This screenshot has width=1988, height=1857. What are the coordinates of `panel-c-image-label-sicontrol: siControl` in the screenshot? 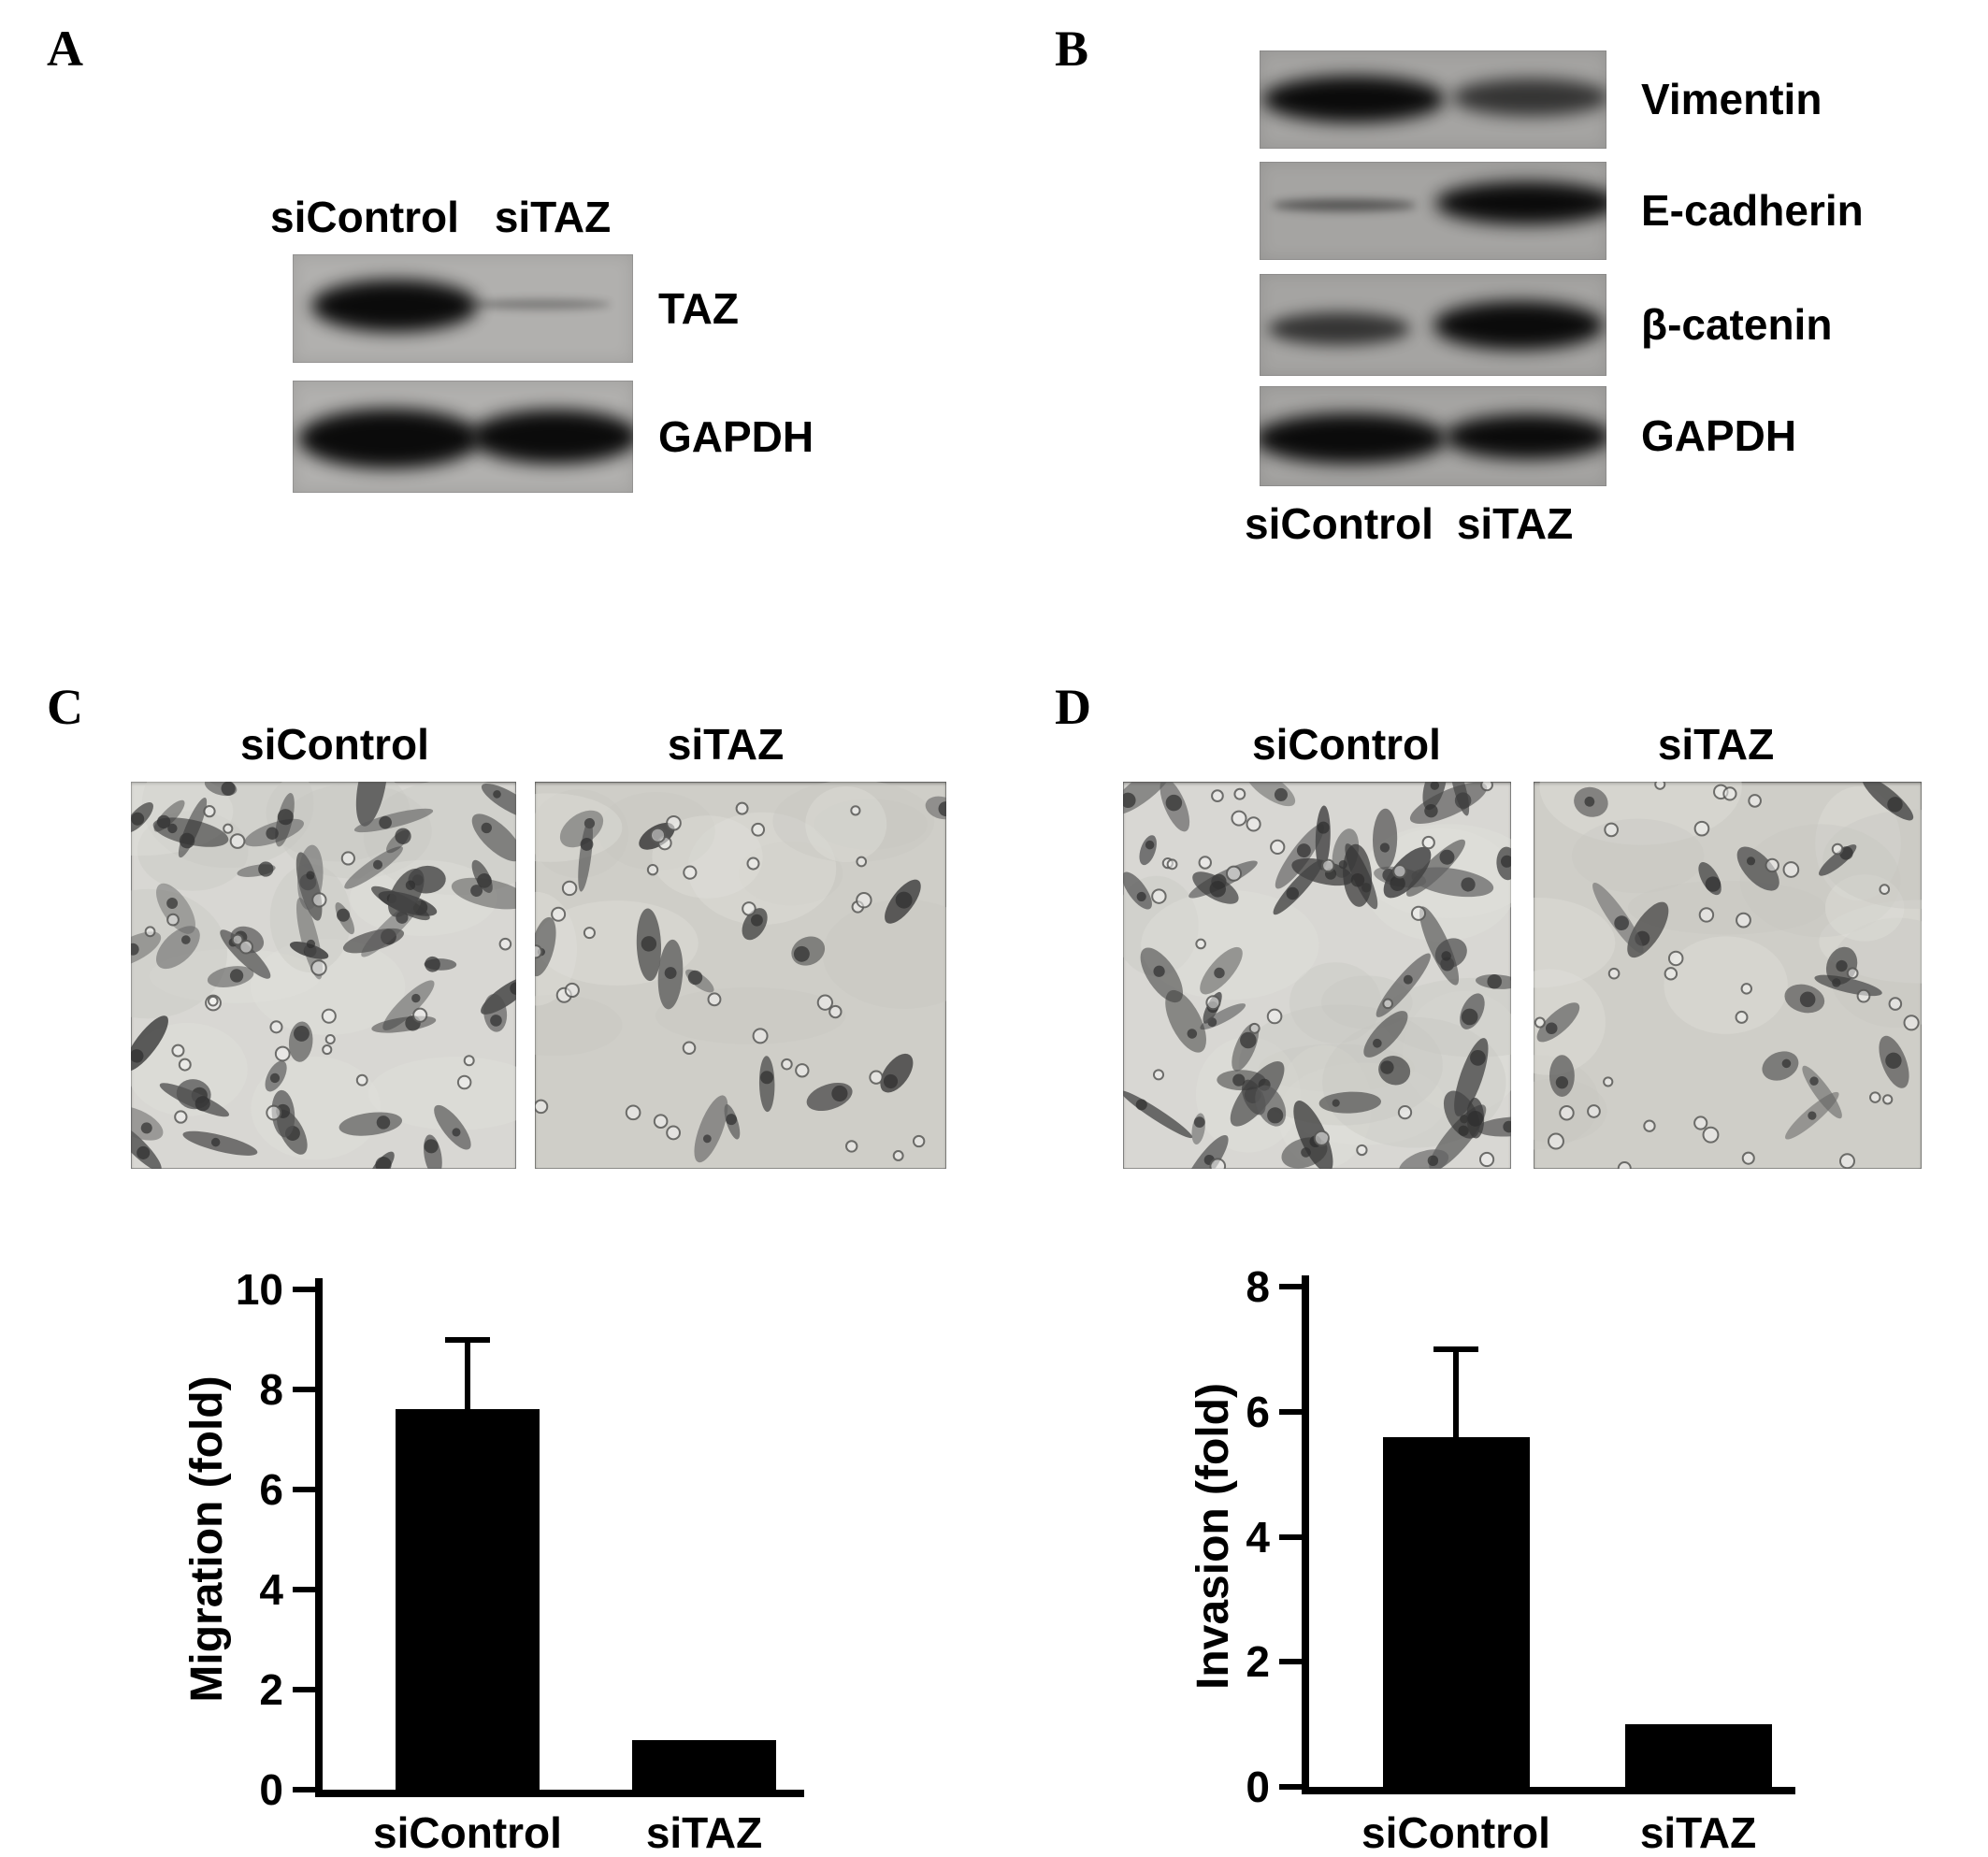 It's located at (335, 745).